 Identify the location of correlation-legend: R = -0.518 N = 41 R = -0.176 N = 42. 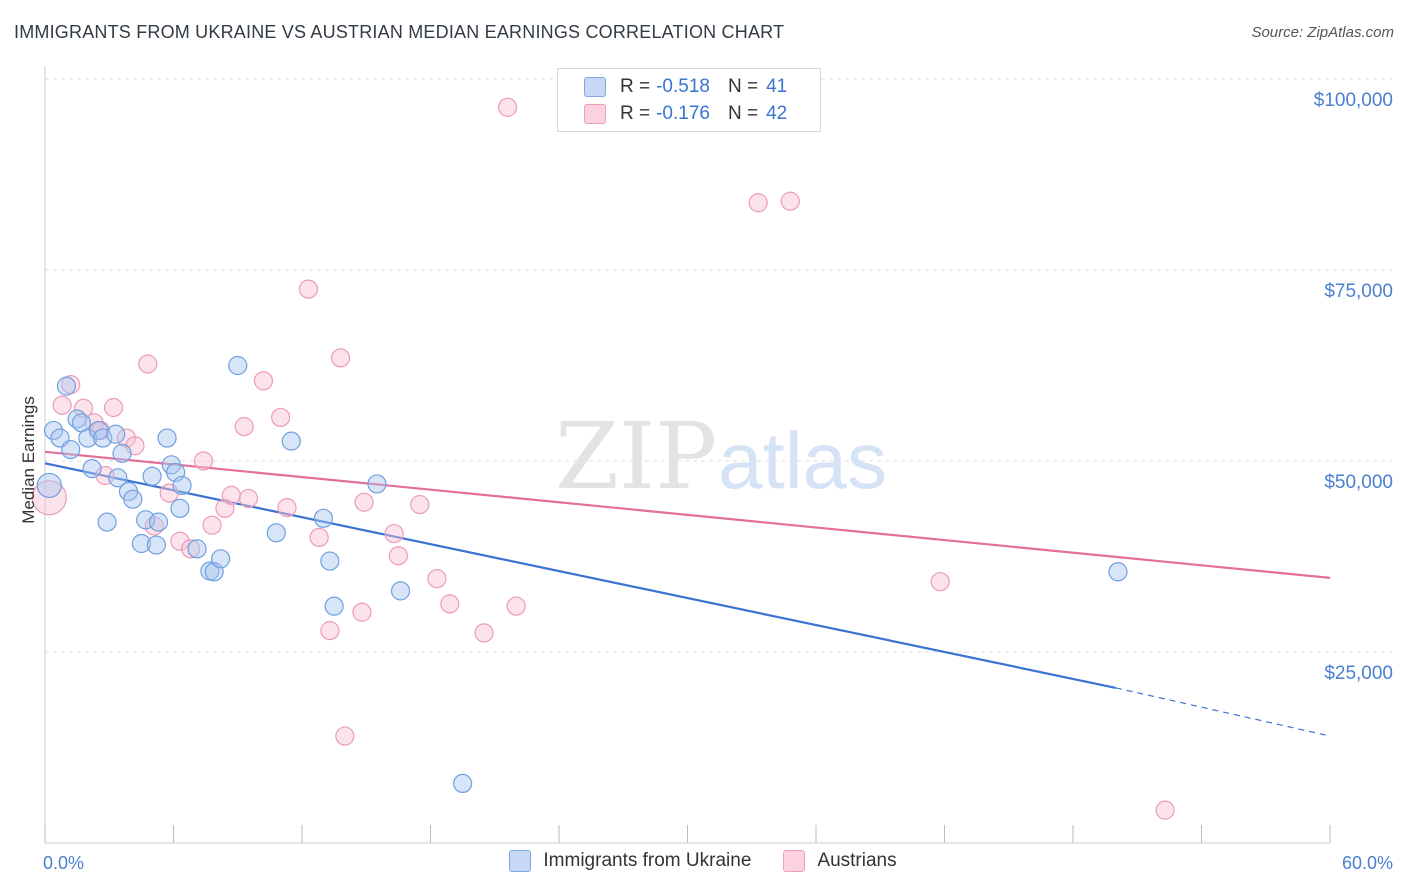
(689, 100).